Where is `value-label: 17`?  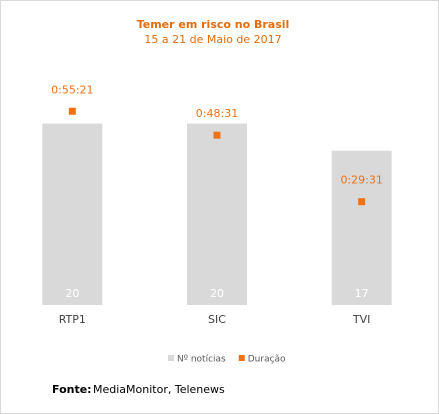
value-label: 17 is located at coordinates (362, 293).